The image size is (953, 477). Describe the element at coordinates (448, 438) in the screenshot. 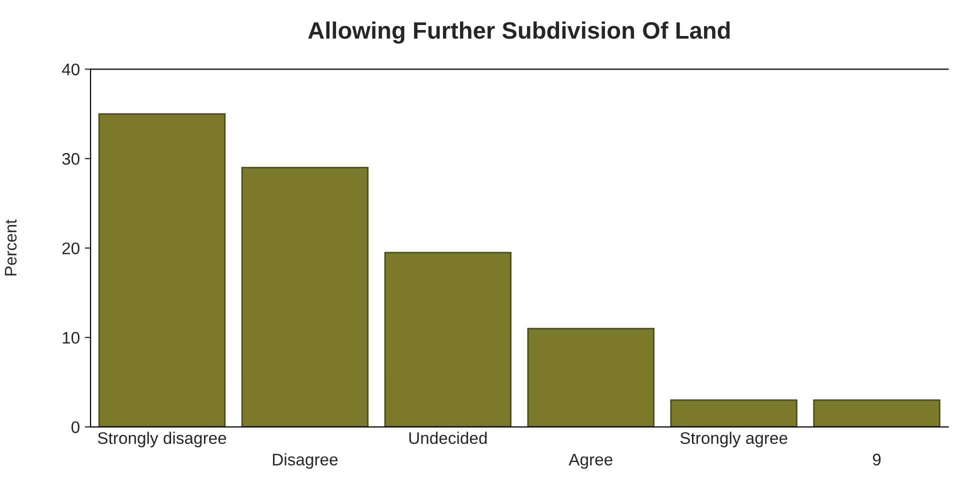

I see `x-tick-label: Undecided` at that location.